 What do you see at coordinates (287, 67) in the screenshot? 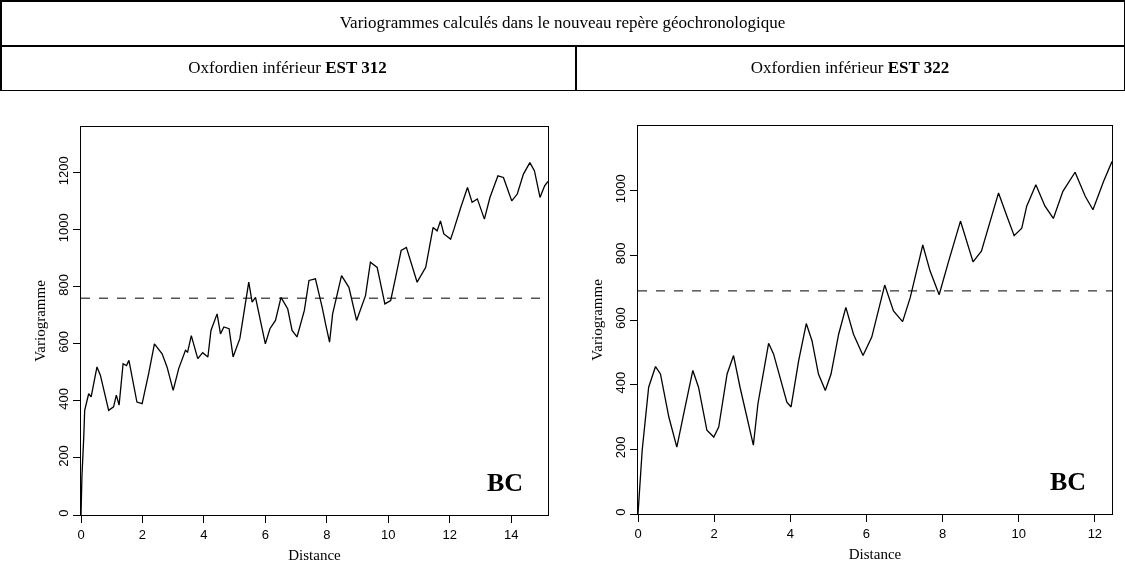
I see `chart-subtitle: Oxfordien inférieur EST 312` at bounding box center [287, 67].